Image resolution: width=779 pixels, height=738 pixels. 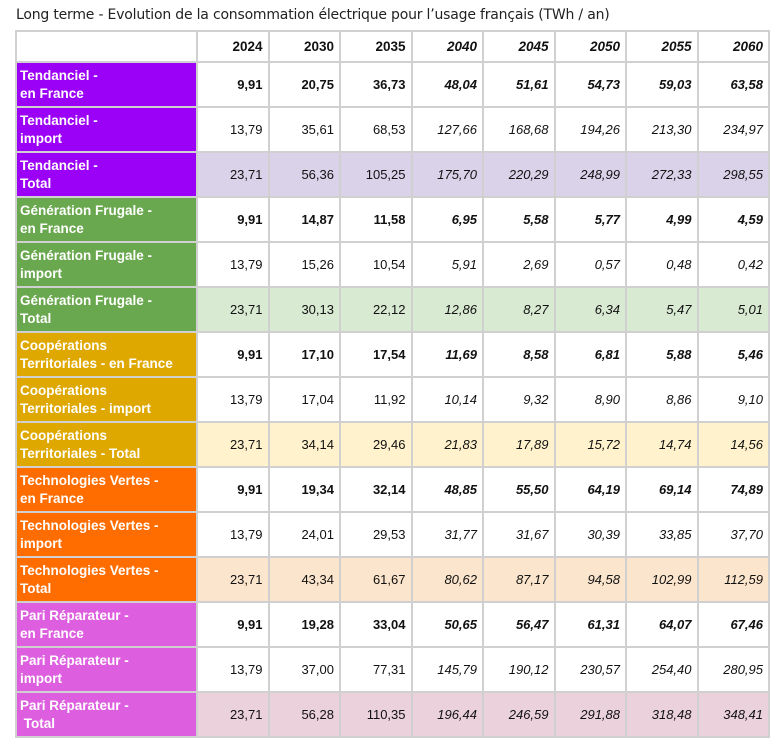 I want to click on value-cell: 55,50, so click(x=519, y=489).